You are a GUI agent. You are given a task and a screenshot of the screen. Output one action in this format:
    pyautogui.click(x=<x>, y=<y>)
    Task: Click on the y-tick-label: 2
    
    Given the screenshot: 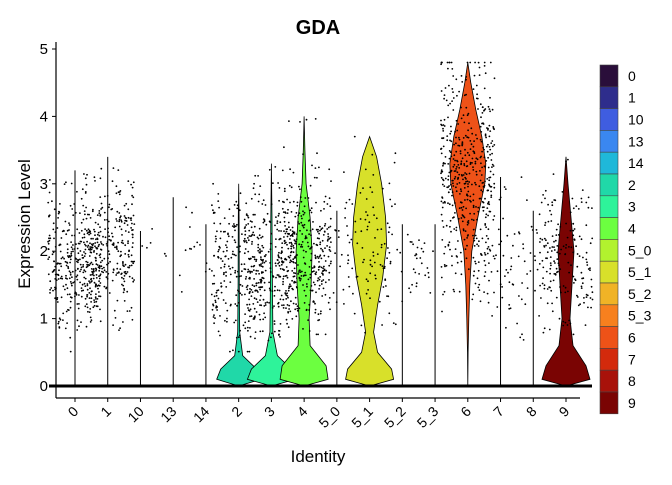 What is the action you would take?
    pyautogui.click(x=44, y=251)
    